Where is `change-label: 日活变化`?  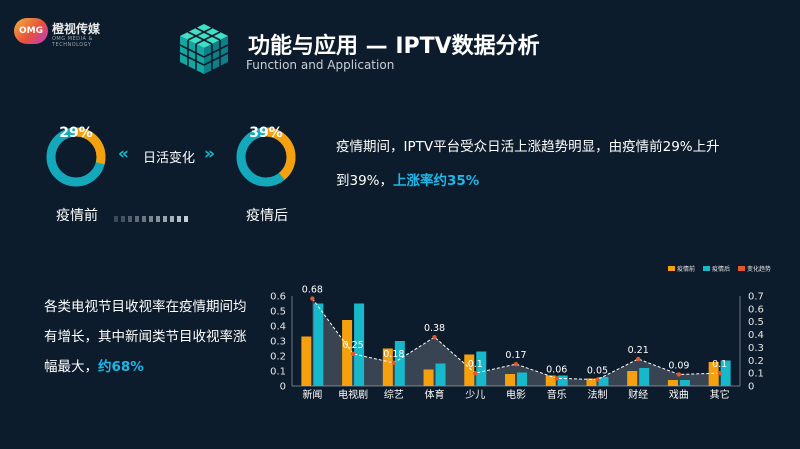
change-label: 日活变化 is located at coordinates (169, 158).